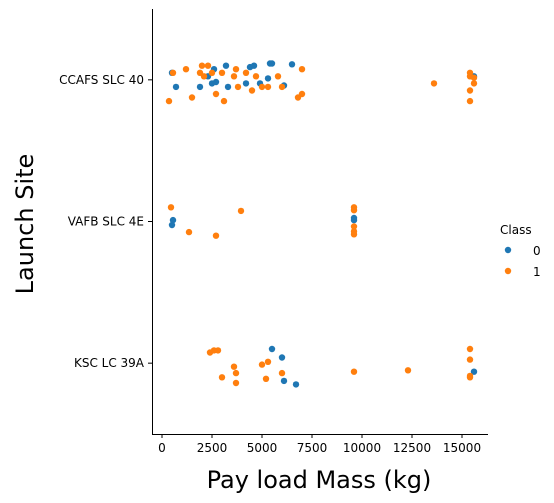 This screenshot has width=554, height=503. I want to click on x-tick-label: 2500, so click(212, 448).